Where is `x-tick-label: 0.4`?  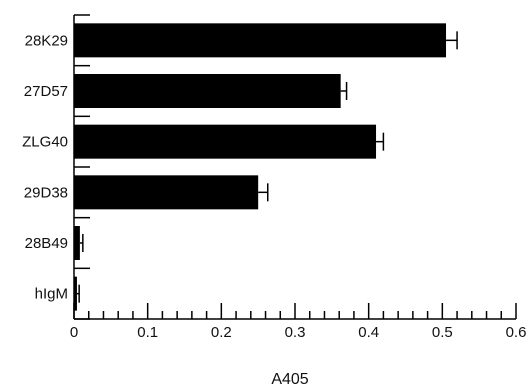
x-tick-label: 0.4 is located at coordinates (368, 332).